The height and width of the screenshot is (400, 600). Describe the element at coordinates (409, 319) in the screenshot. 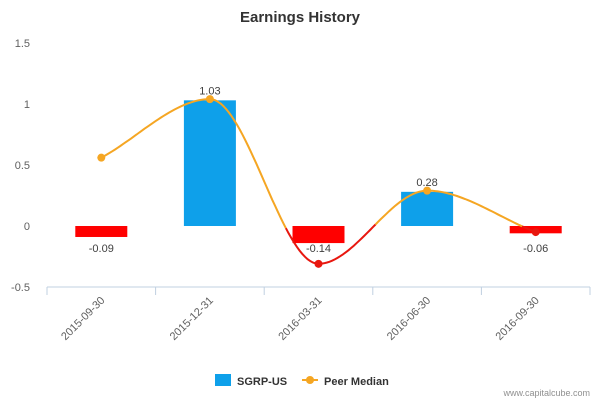

I see `x-tick-label: 2016-06-30` at that location.